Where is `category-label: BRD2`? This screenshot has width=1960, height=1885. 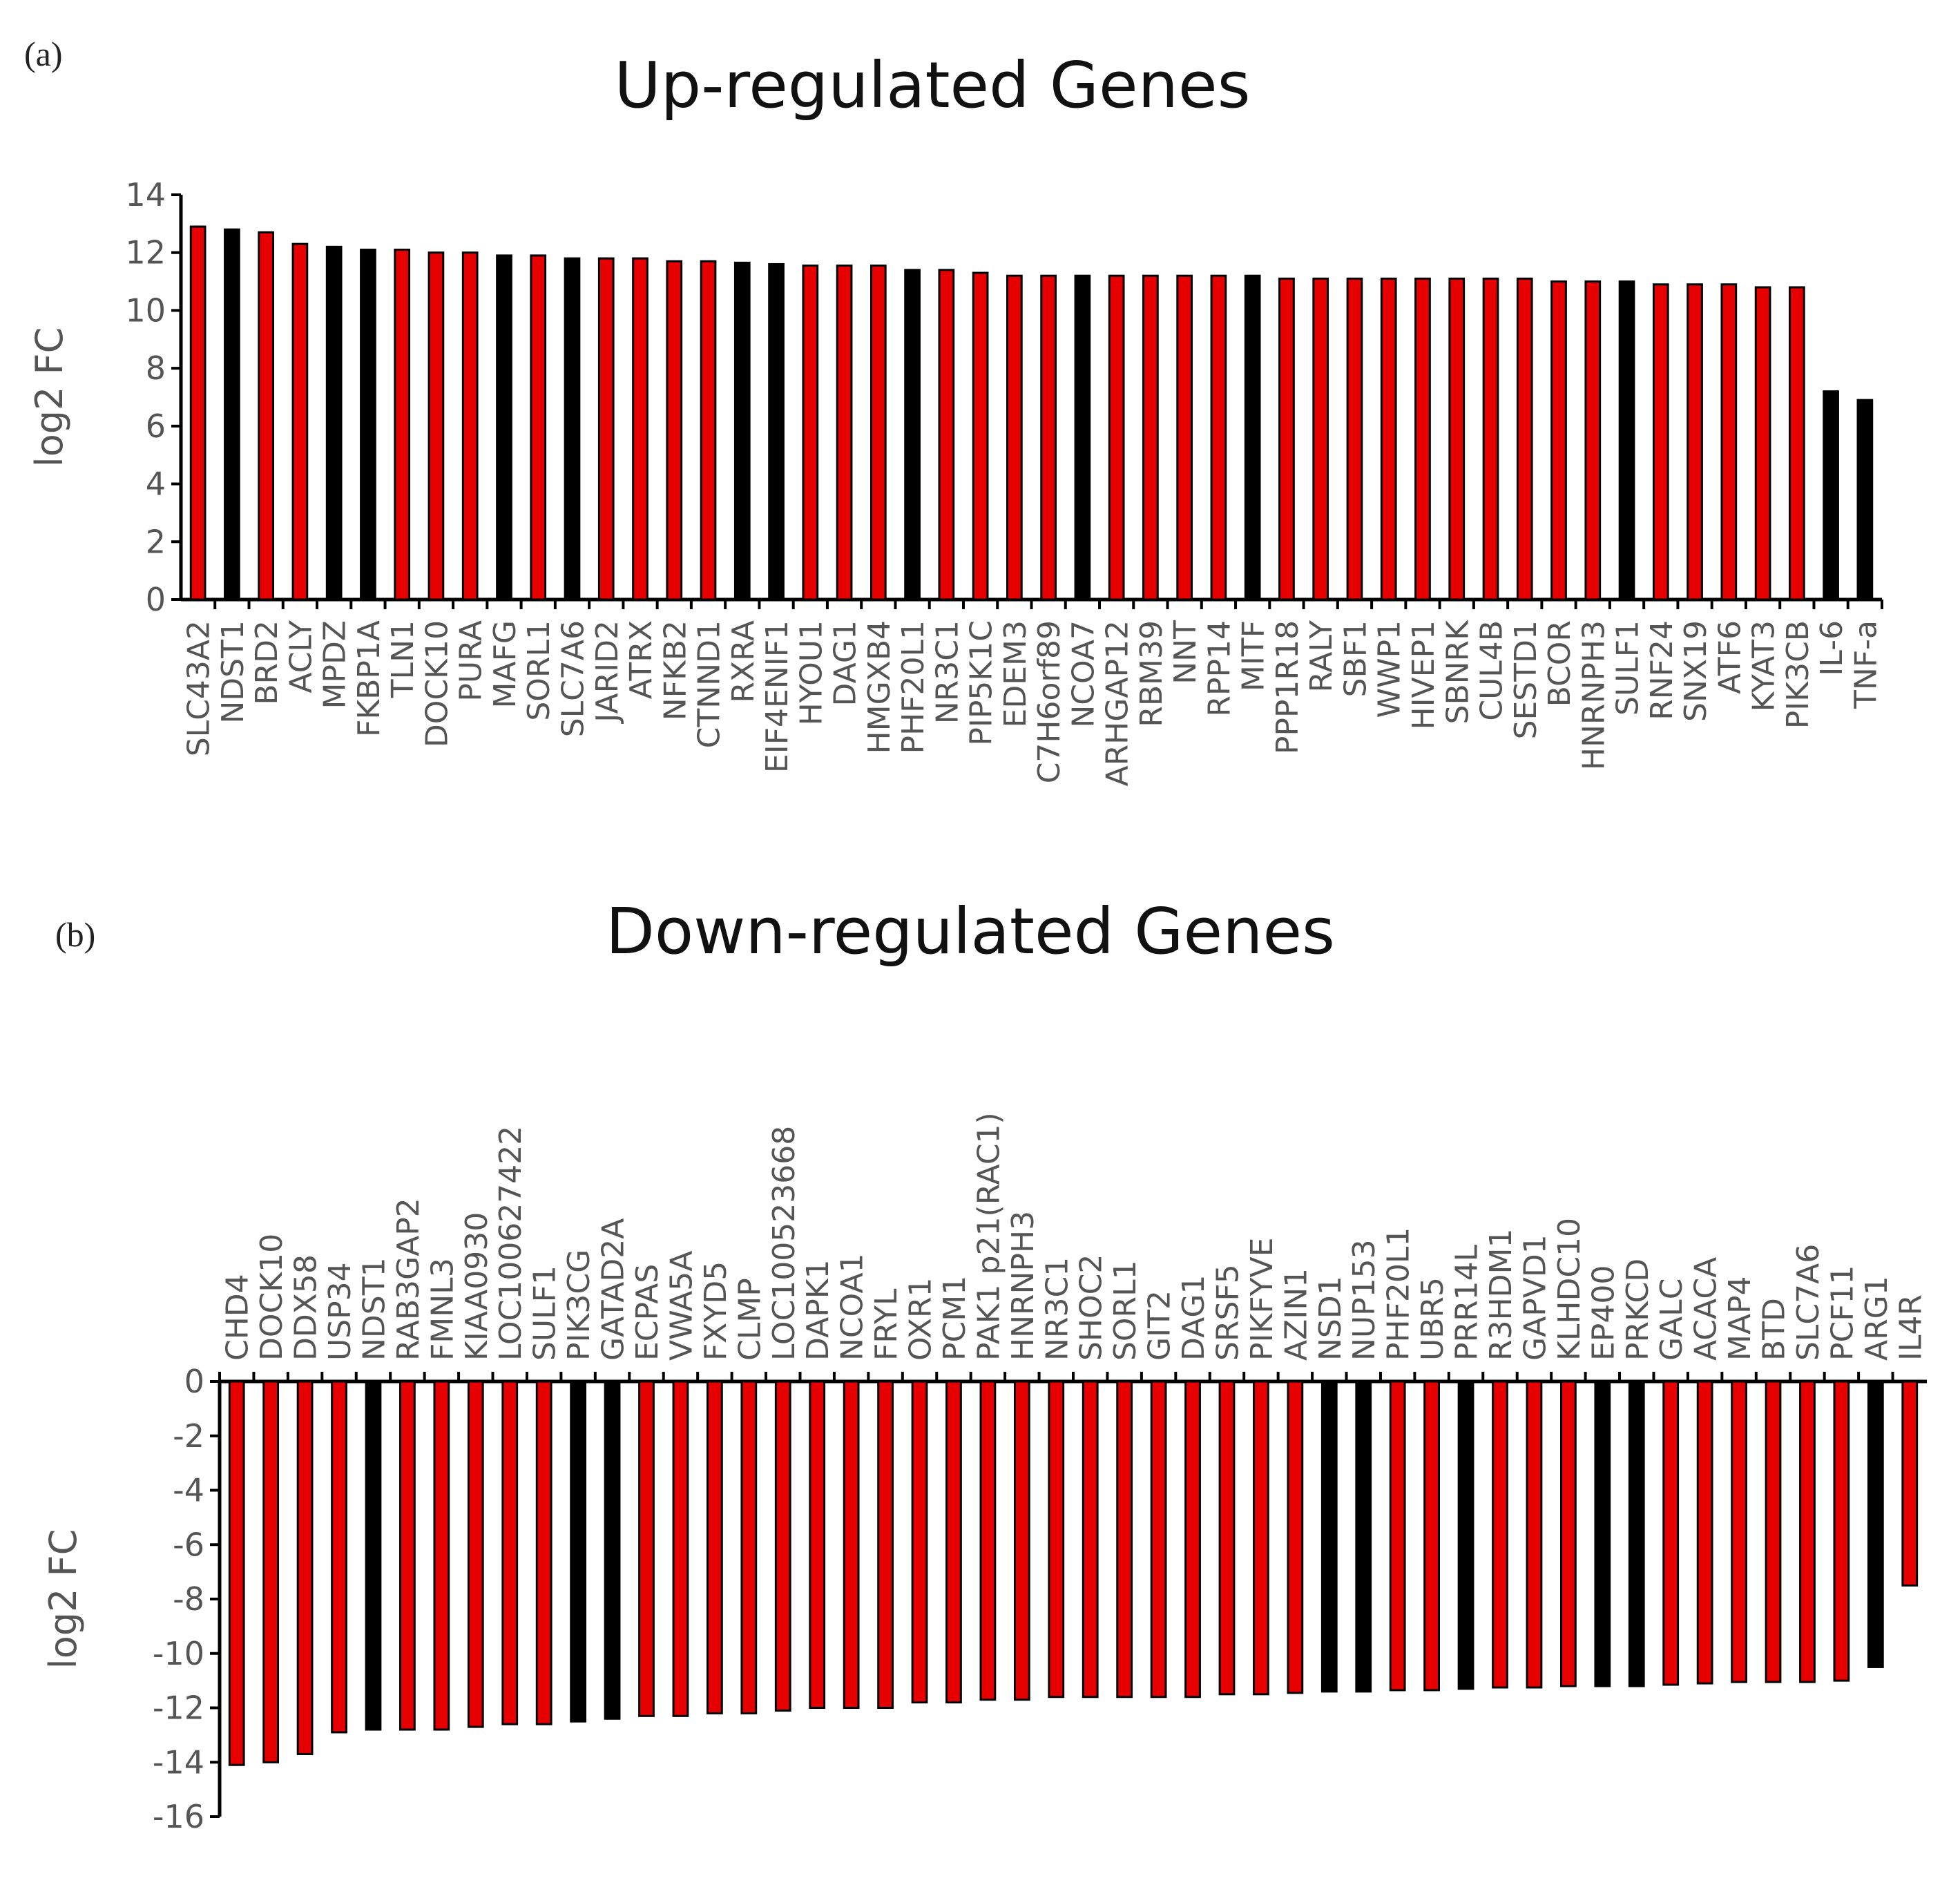 category-label: BRD2 is located at coordinates (267, 662).